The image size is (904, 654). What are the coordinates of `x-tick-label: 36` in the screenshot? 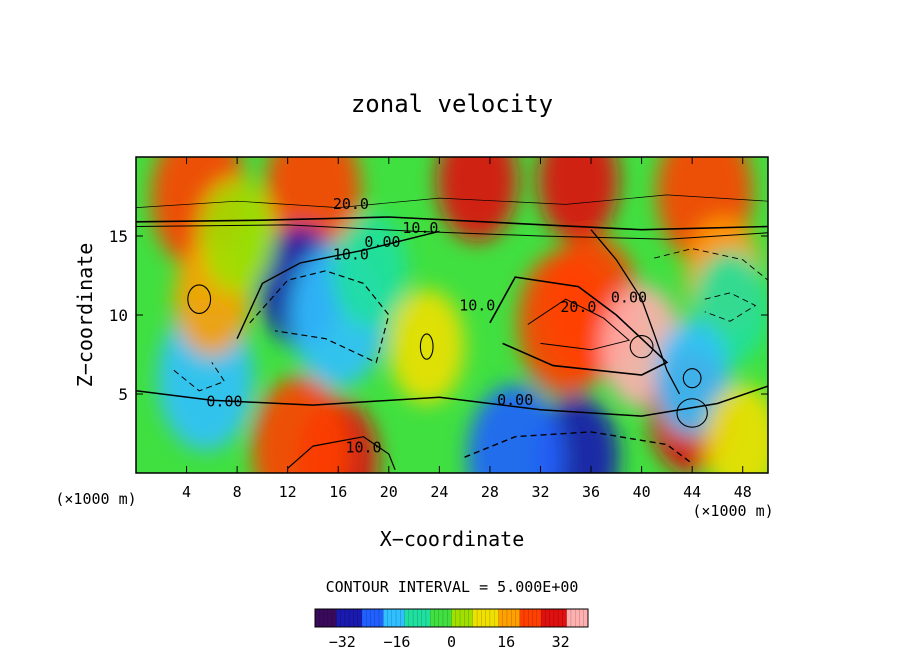 It's located at (591, 492).